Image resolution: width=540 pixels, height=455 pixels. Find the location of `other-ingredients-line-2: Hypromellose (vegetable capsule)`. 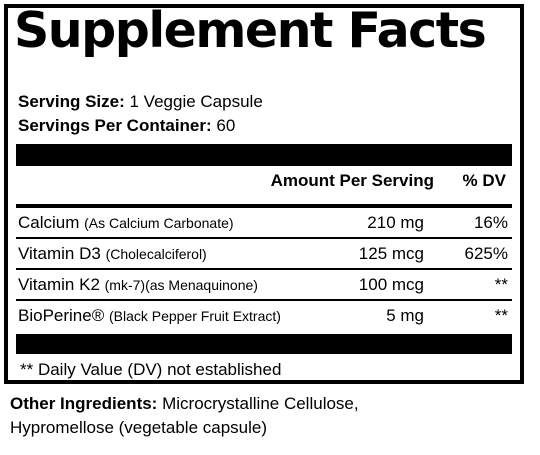

other-ingredients-line-2: Hypromellose (vegetable capsule) is located at coordinates (139, 427).